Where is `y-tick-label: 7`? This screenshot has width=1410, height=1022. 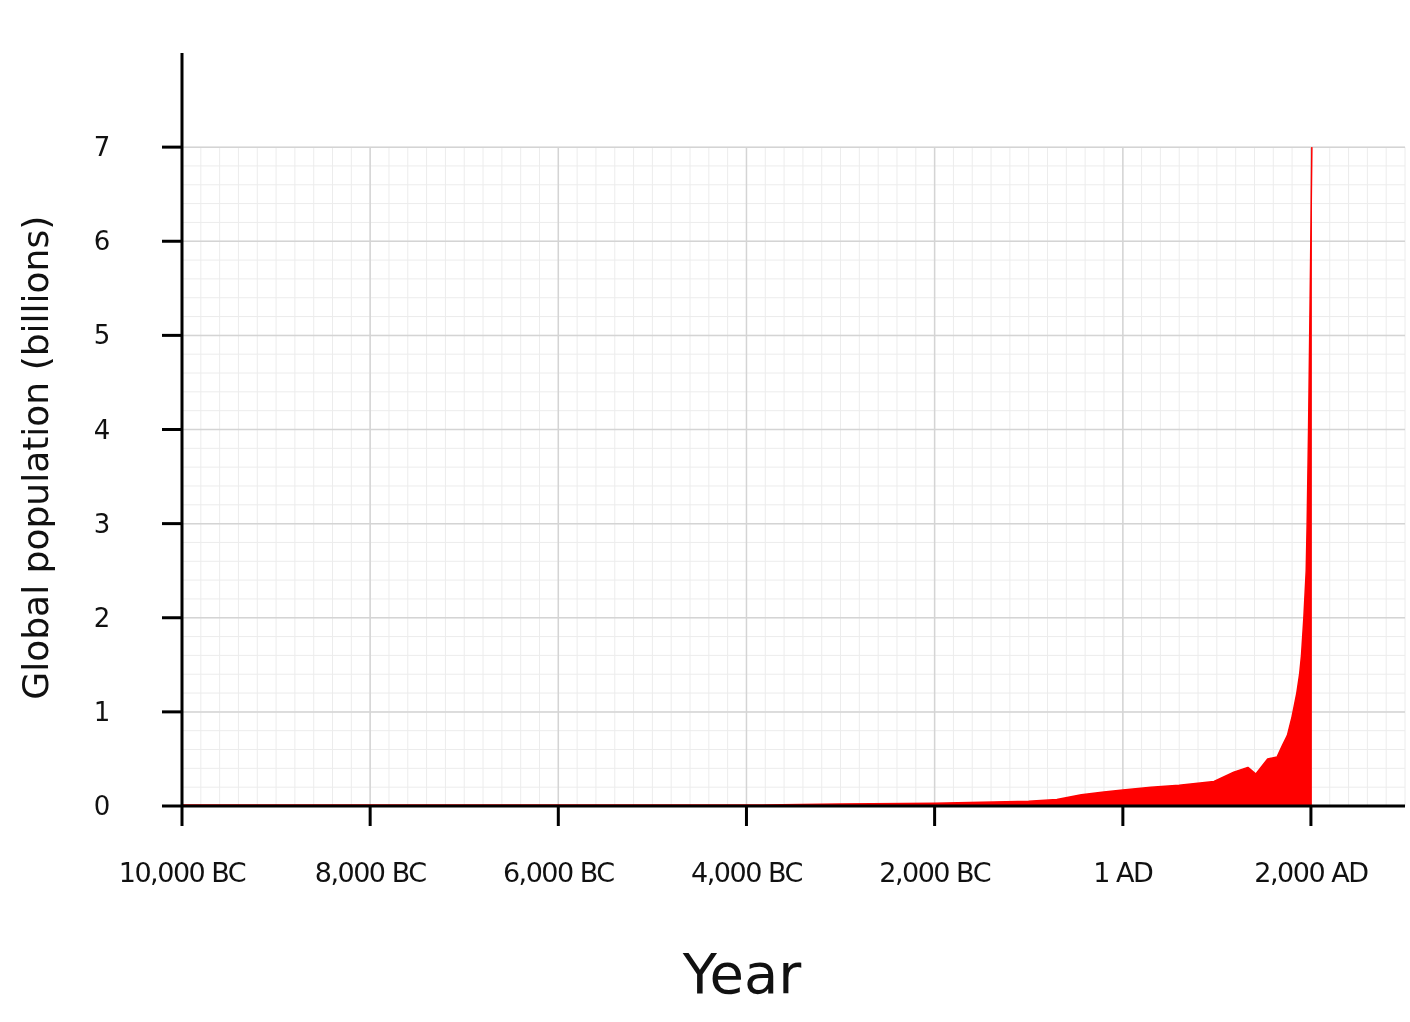
y-tick-label: 7 is located at coordinates (102, 147).